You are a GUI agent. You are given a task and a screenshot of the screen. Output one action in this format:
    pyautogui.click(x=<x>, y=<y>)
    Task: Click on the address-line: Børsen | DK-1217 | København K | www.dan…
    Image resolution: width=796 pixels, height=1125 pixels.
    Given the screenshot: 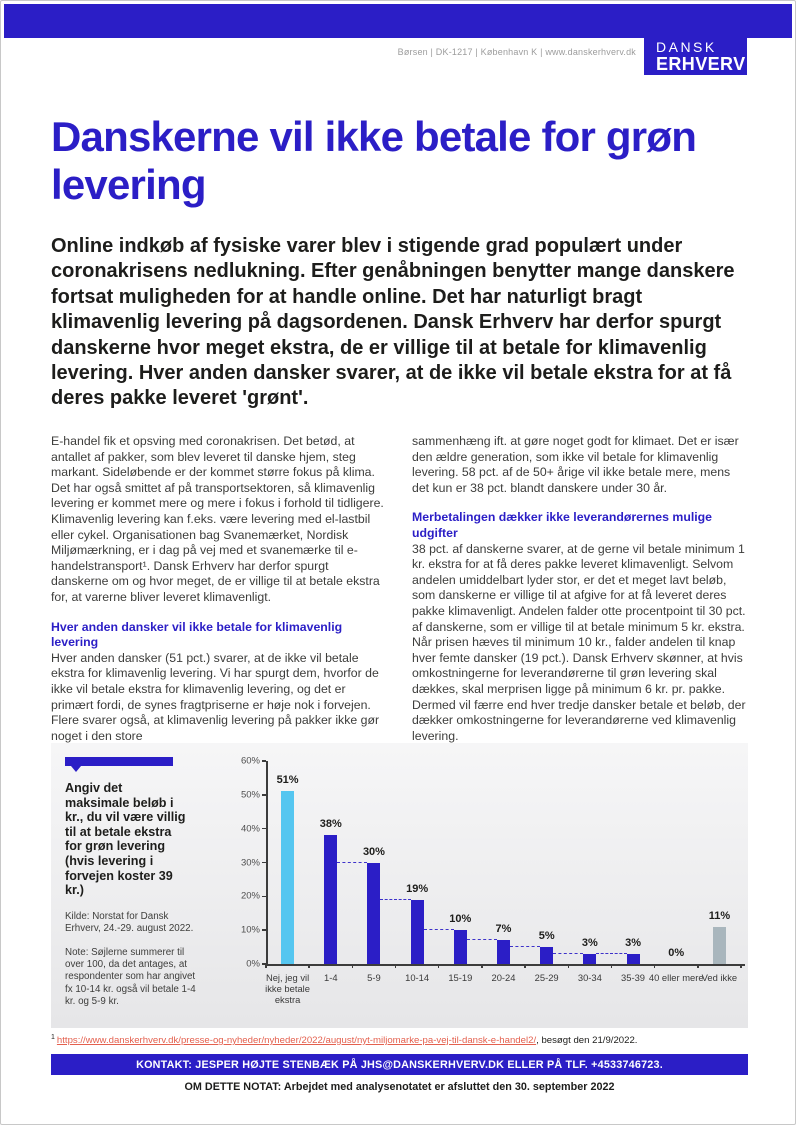 What is the action you would take?
    pyautogui.click(x=516, y=52)
    